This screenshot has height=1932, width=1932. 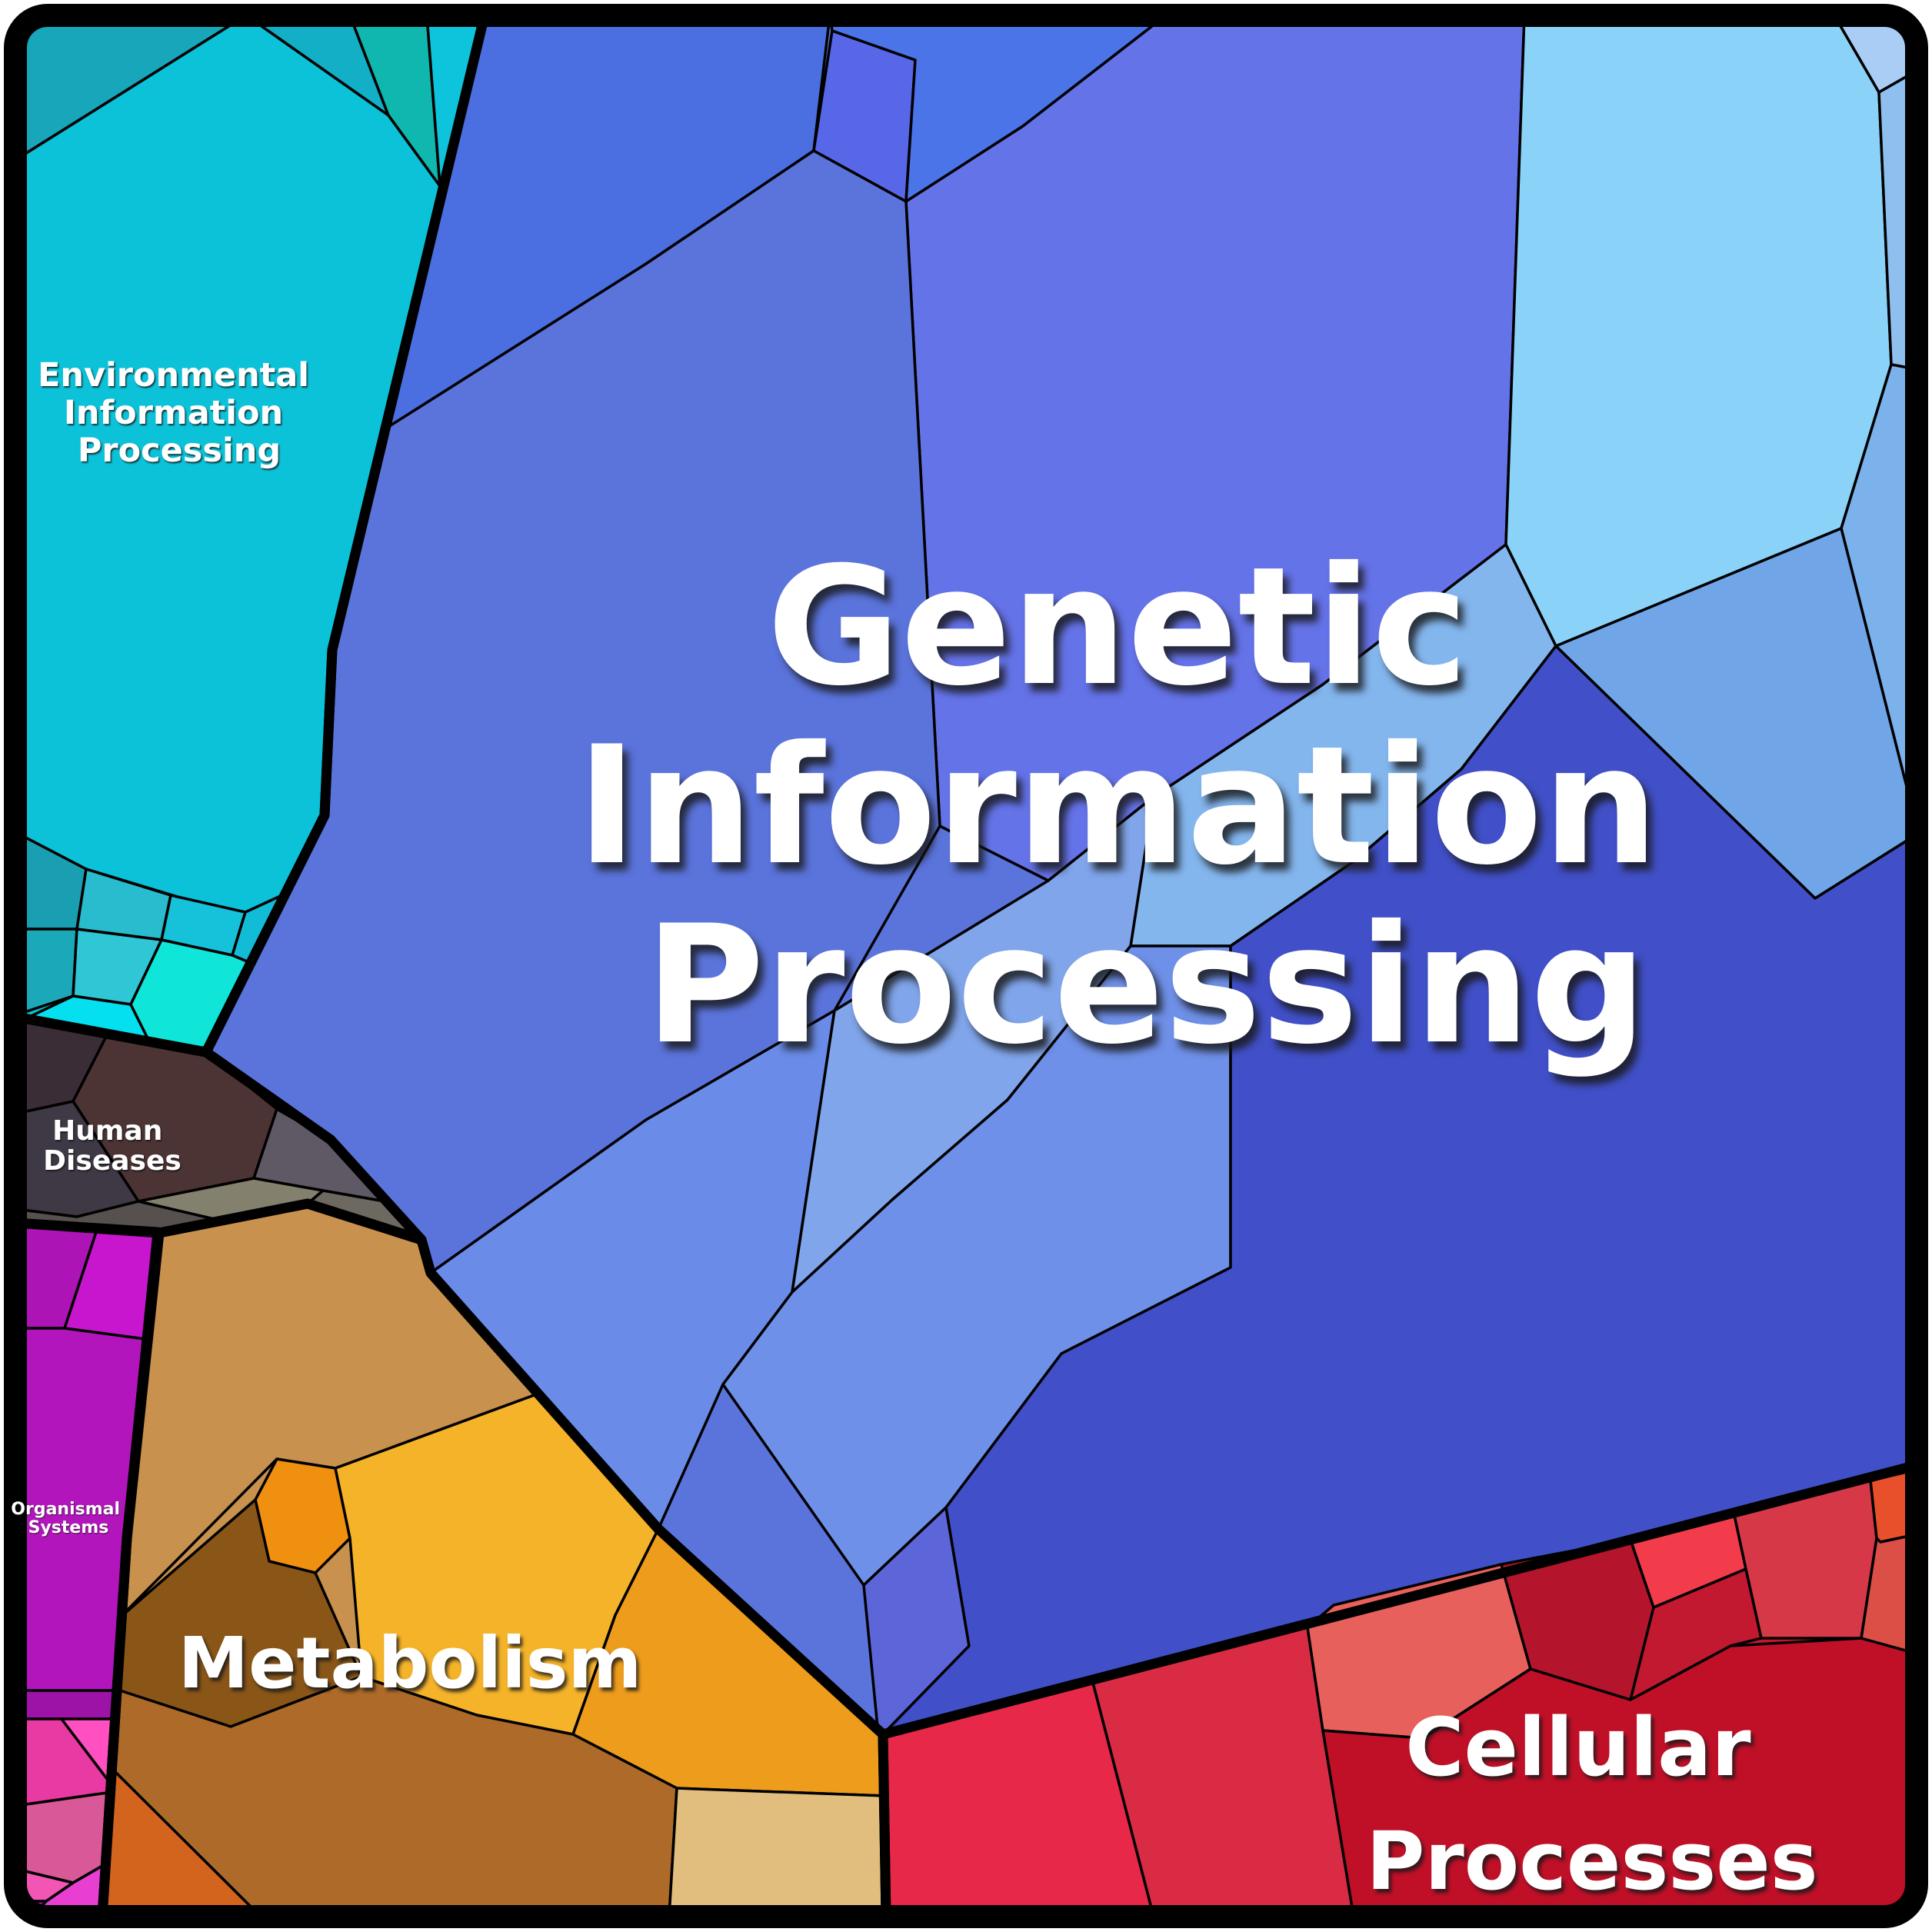 What do you see at coordinates (173, 413) in the screenshot?
I see `label-environmental-line-1: Information` at bounding box center [173, 413].